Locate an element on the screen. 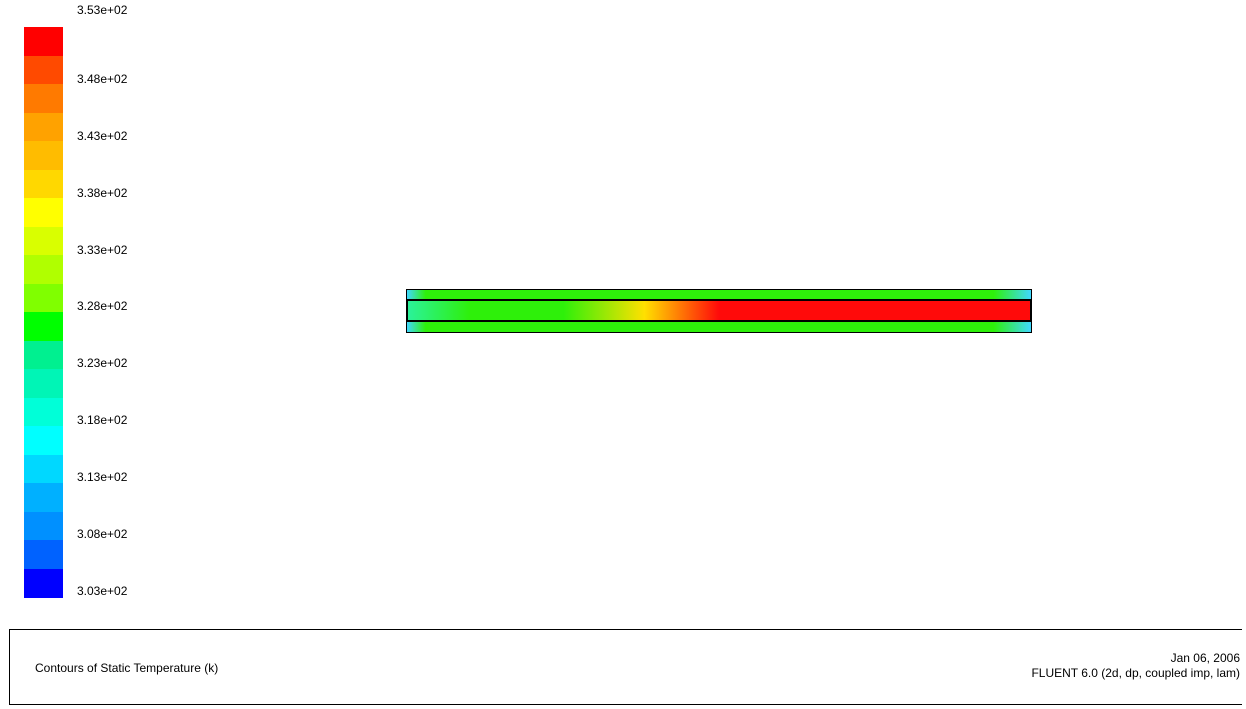 This screenshot has width=1246, height=709. colorbar is located at coordinates (43, 312).